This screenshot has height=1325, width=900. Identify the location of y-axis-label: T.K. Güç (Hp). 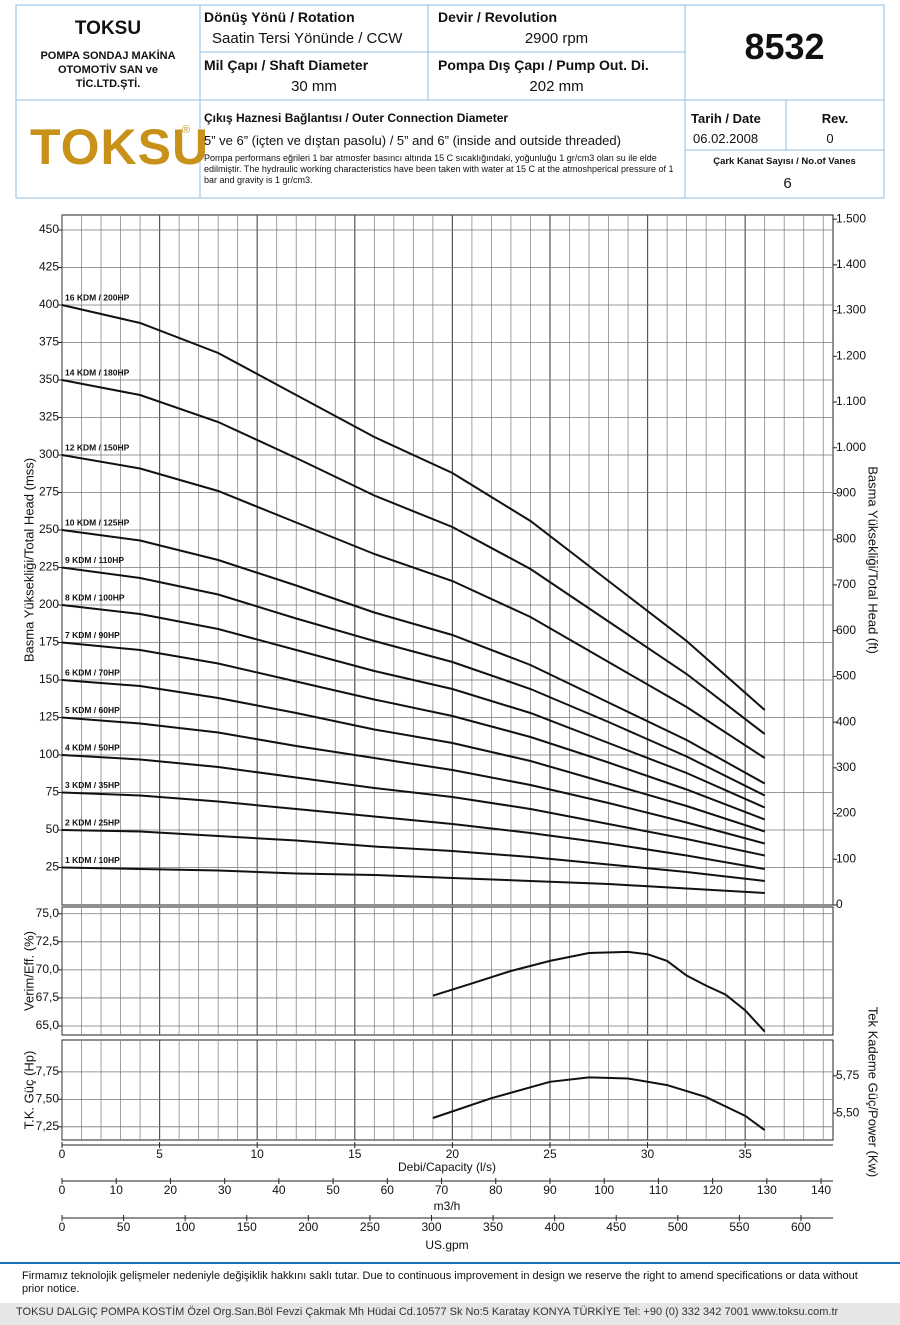
(28, 1090).